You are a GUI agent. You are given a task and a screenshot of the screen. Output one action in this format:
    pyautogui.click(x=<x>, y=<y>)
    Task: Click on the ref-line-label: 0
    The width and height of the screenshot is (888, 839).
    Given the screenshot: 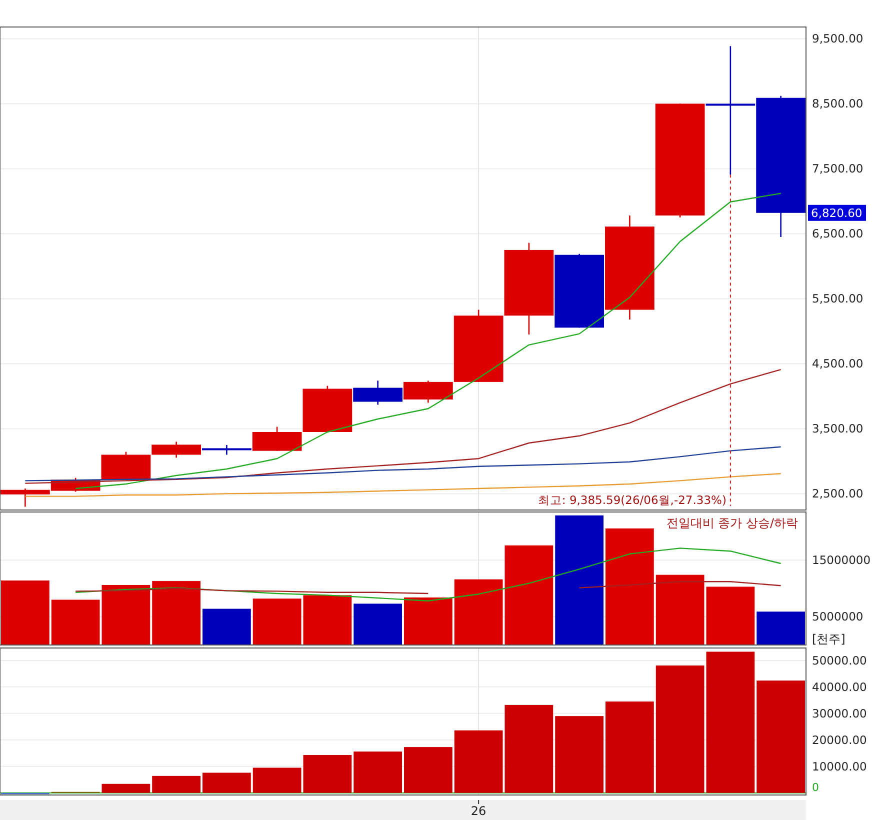 What is the action you would take?
    pyautogui.click(x=815, y=787)
    